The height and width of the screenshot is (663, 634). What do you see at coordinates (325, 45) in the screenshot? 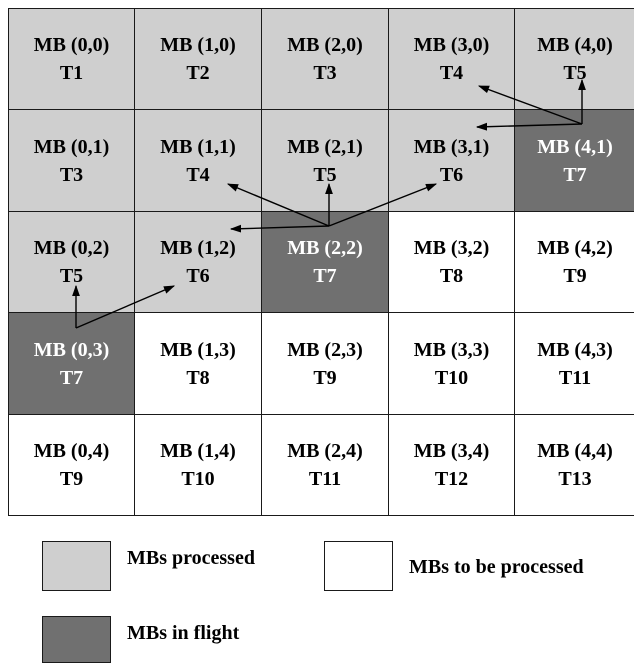
I see `macroblock-label: MB (2,0)` at bounding box center [325, 45].